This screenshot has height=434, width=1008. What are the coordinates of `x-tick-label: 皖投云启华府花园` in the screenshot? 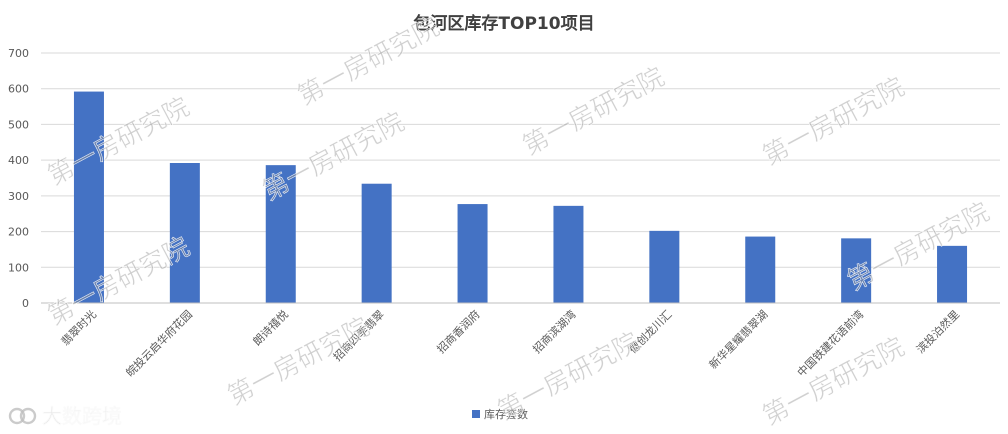 It's located at (159, 343).